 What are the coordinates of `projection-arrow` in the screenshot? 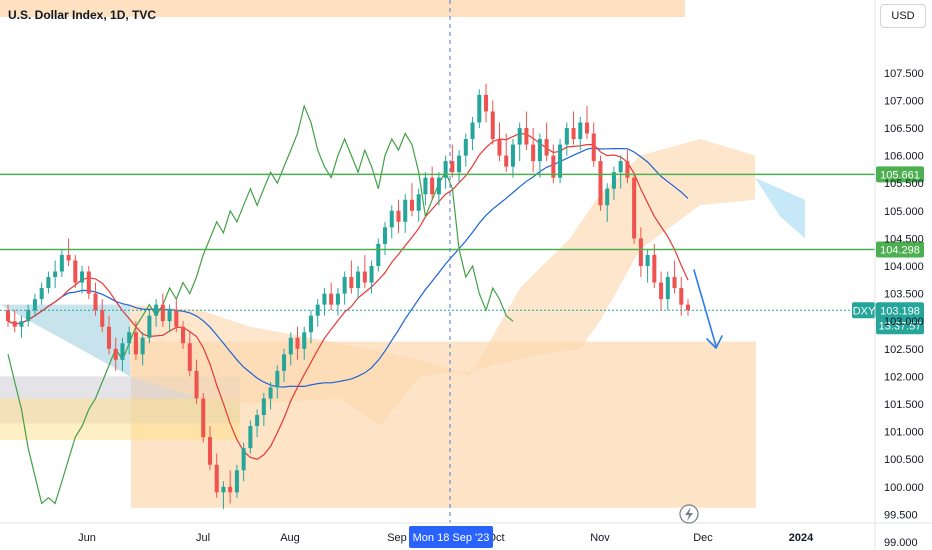 It's located at (708, 309).